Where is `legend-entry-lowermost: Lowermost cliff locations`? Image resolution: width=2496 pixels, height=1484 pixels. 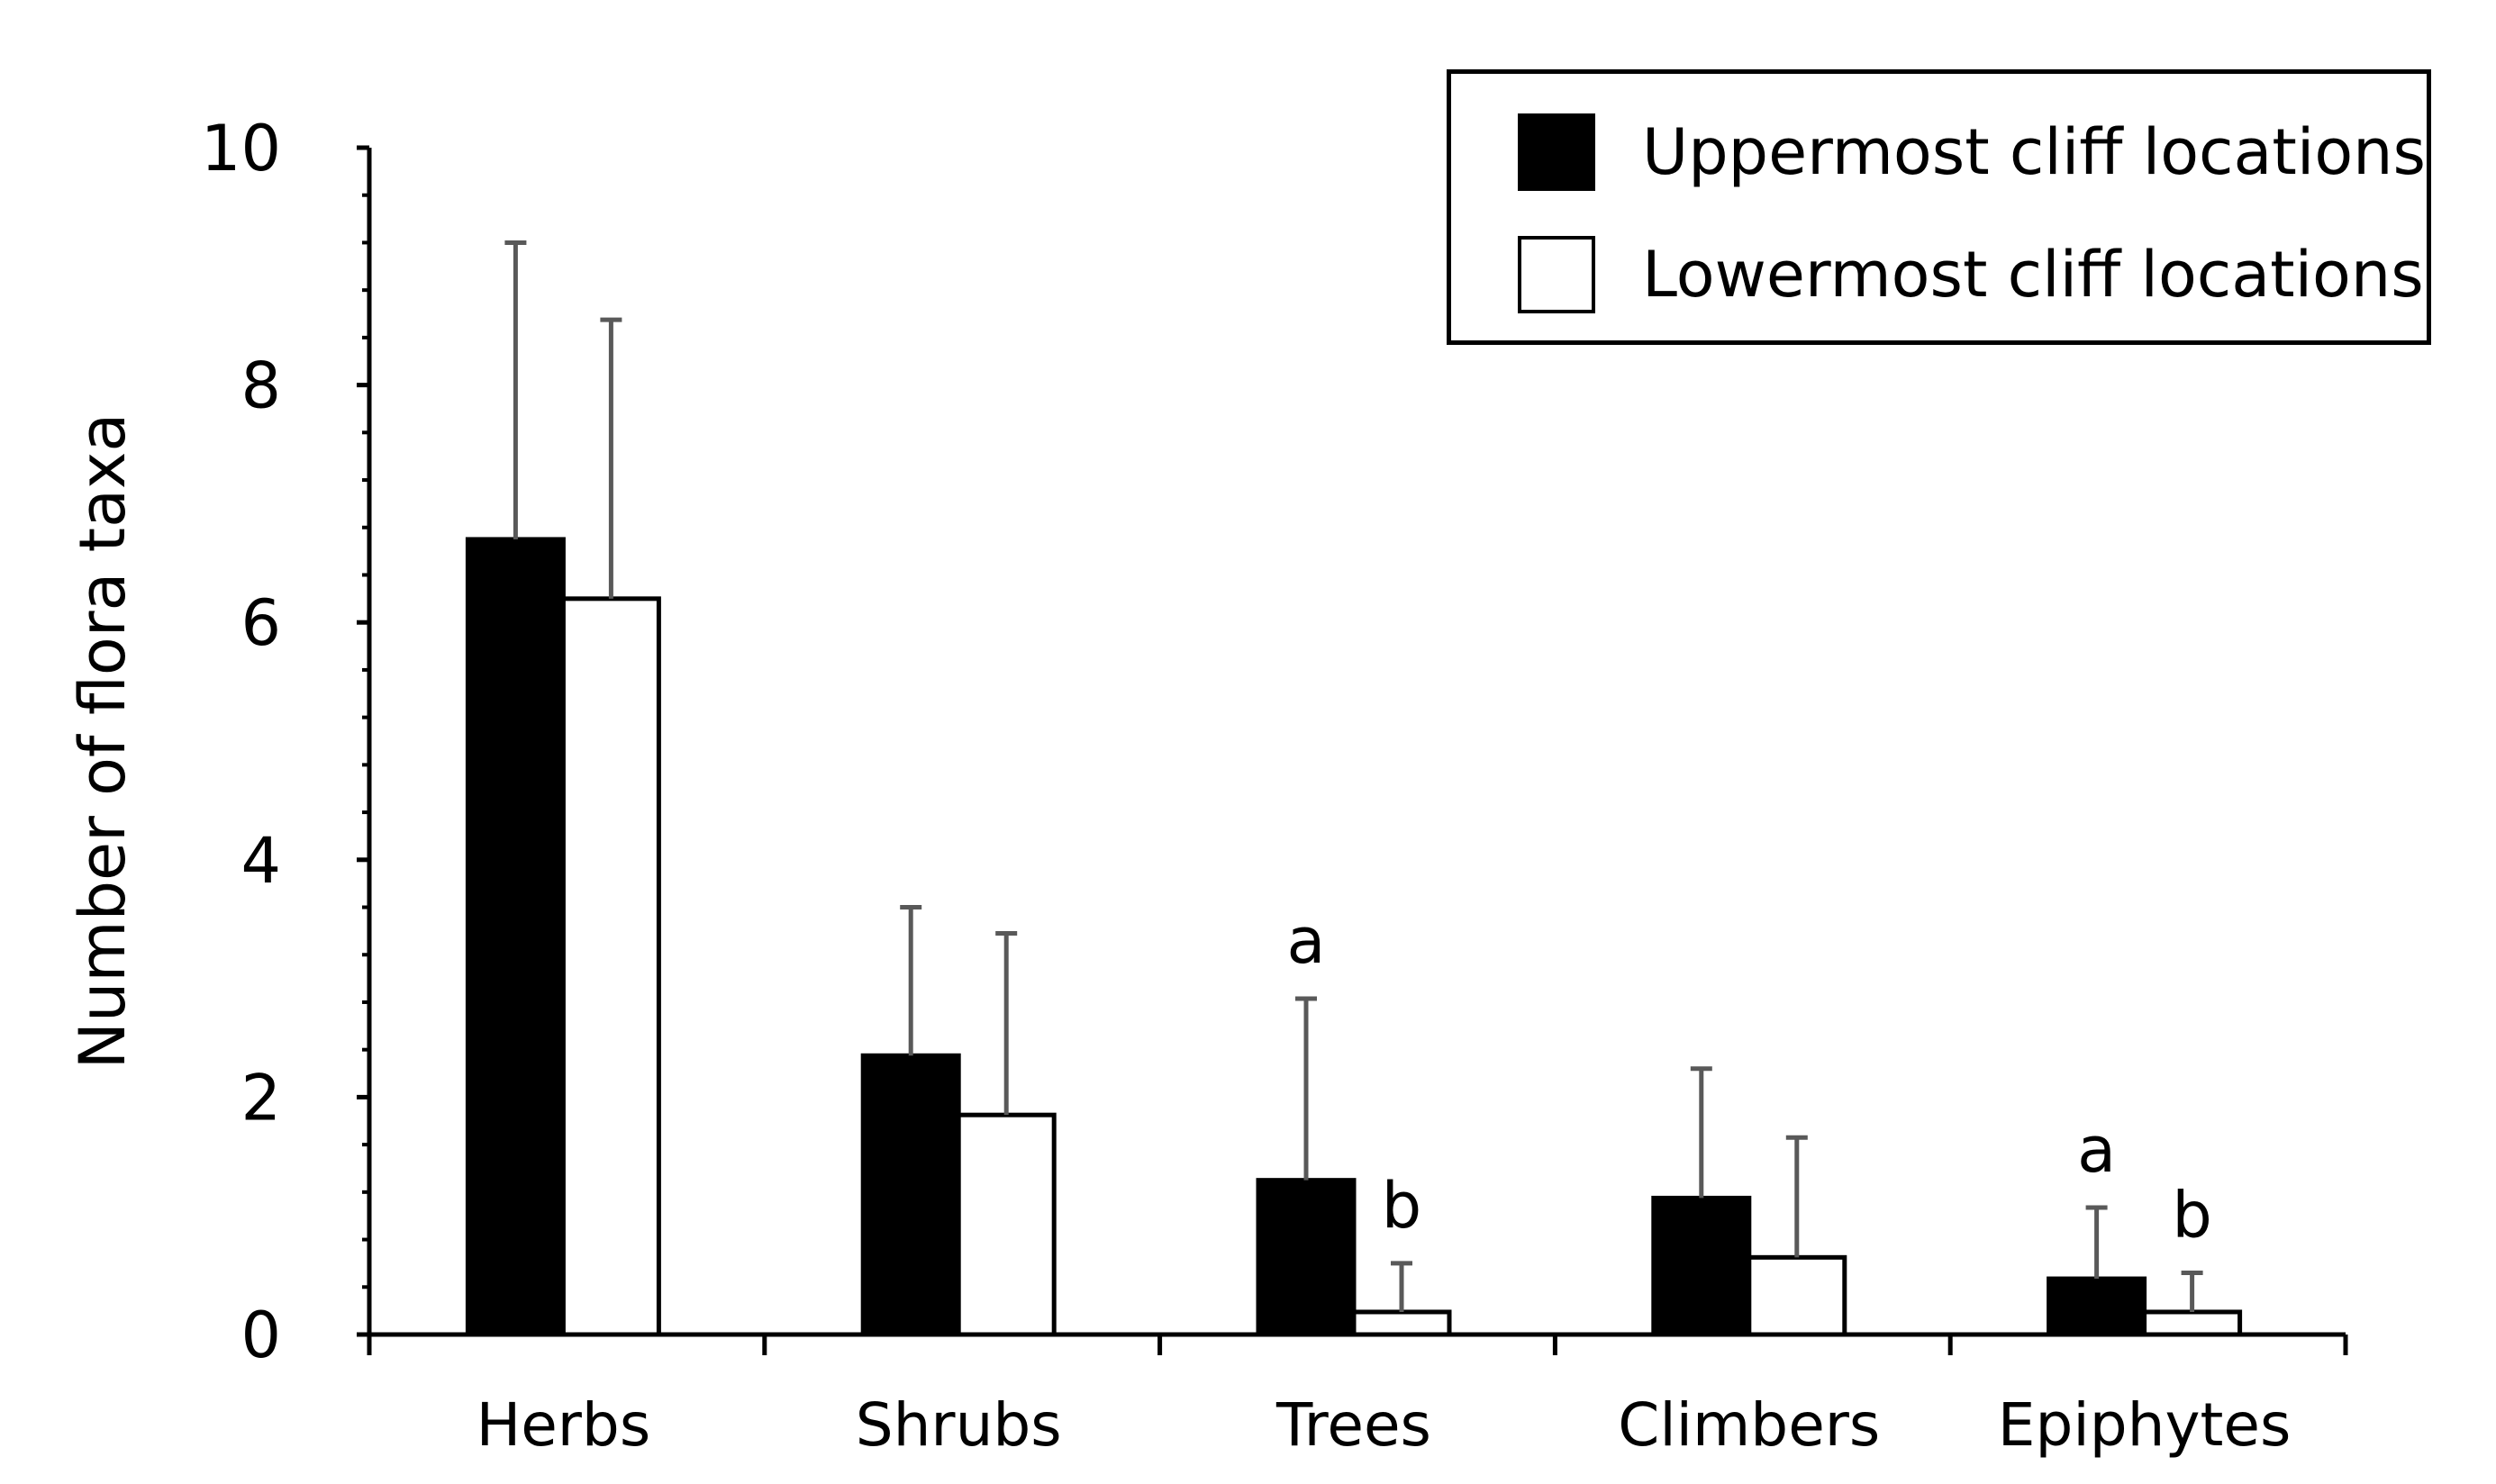 legend-entry-lowermost: Lowermost cliff locations is located at coordinates (1971, 275).